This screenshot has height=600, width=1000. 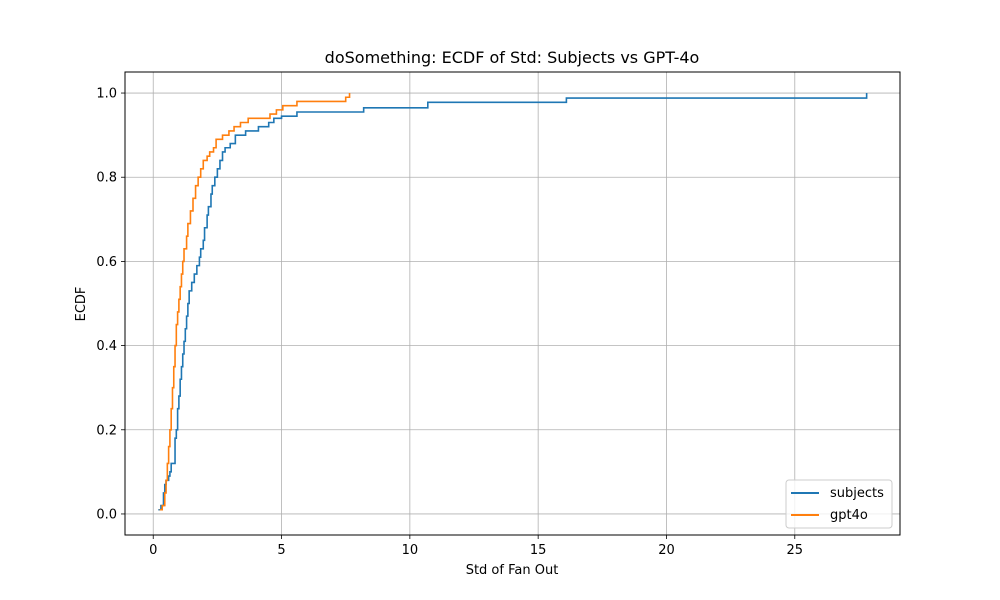 What do you see at coordinates (476, 546) in the screenshot?
I see `x-ticks: 0 5 10 15 20 25` at bounding box center [476, 546].